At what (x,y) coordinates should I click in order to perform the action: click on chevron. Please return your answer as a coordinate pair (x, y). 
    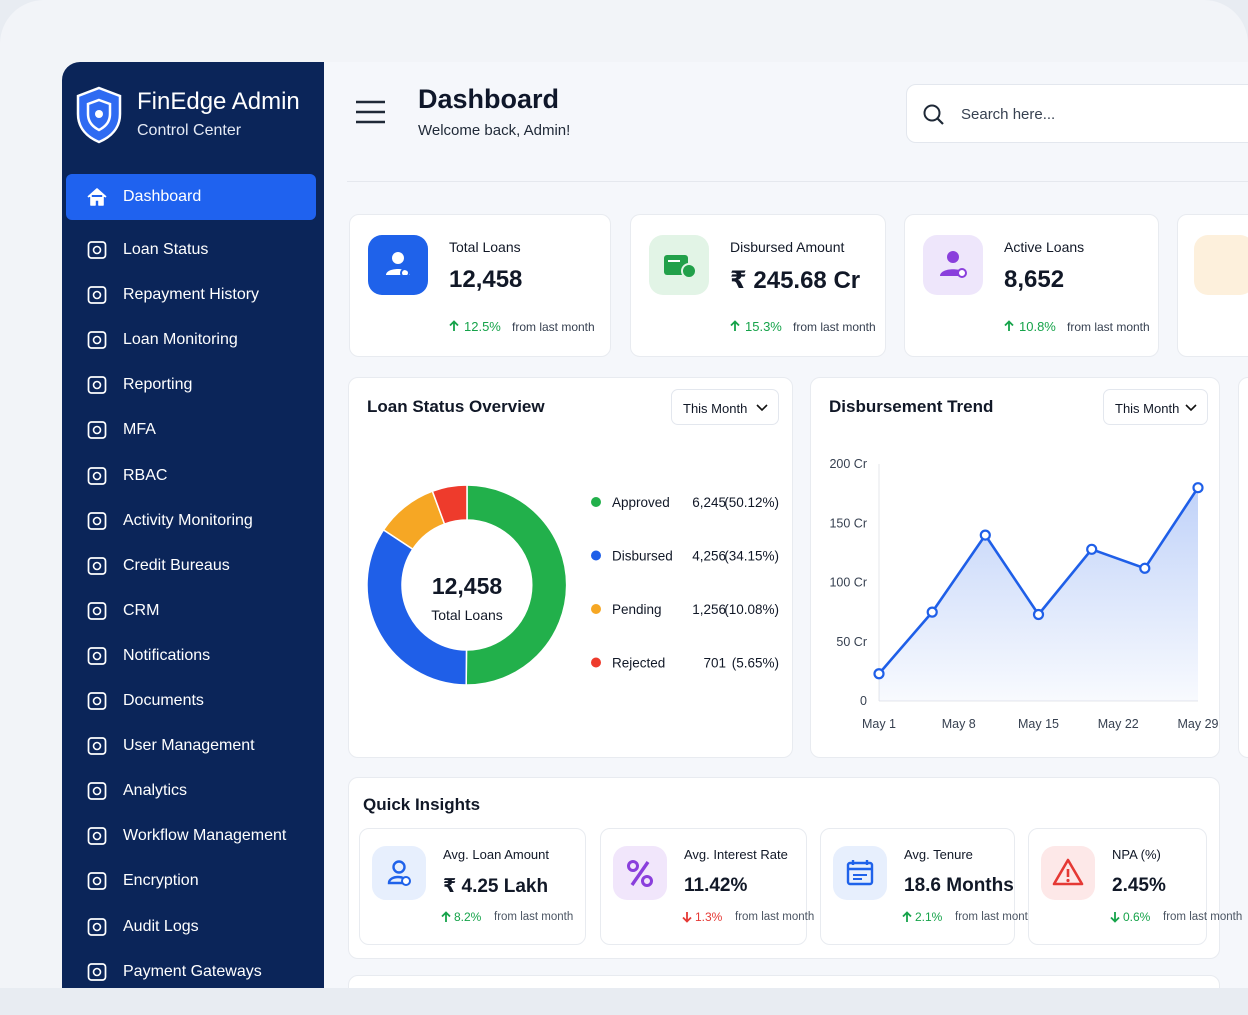
    Looking at the image, I should click on (762, 408).